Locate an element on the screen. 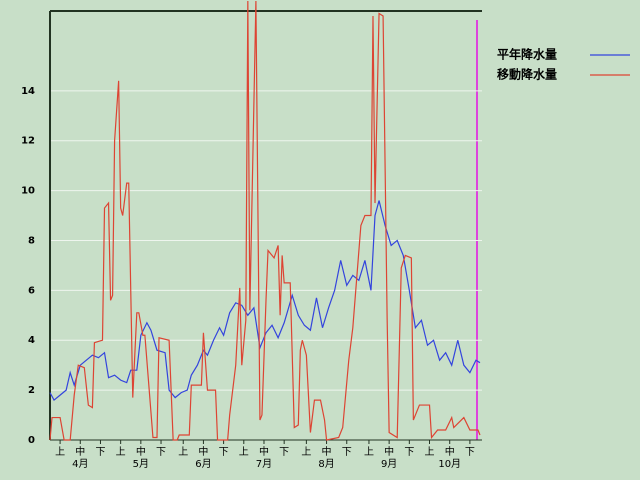  y-tick-label: 8 is located at coordinates (31, 240).